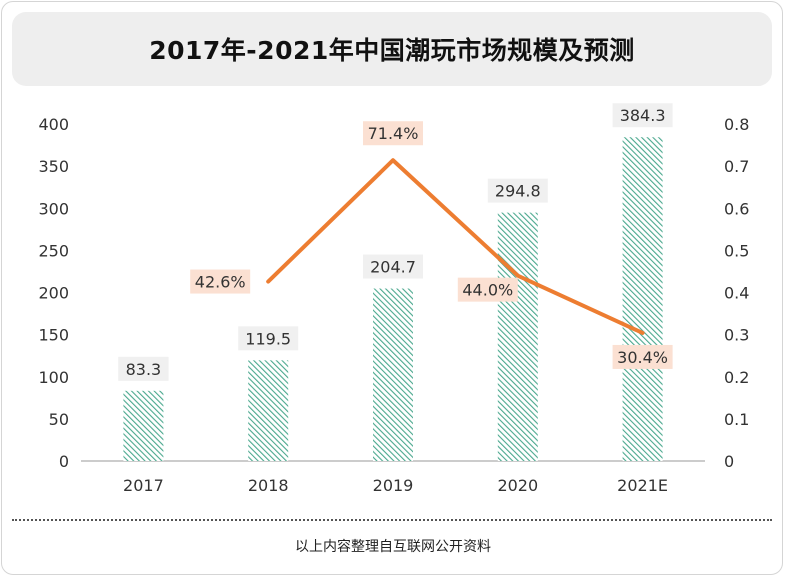 The image size is (786, 578). I want to click on y-left-tick-label: 250, so click(53, 250).